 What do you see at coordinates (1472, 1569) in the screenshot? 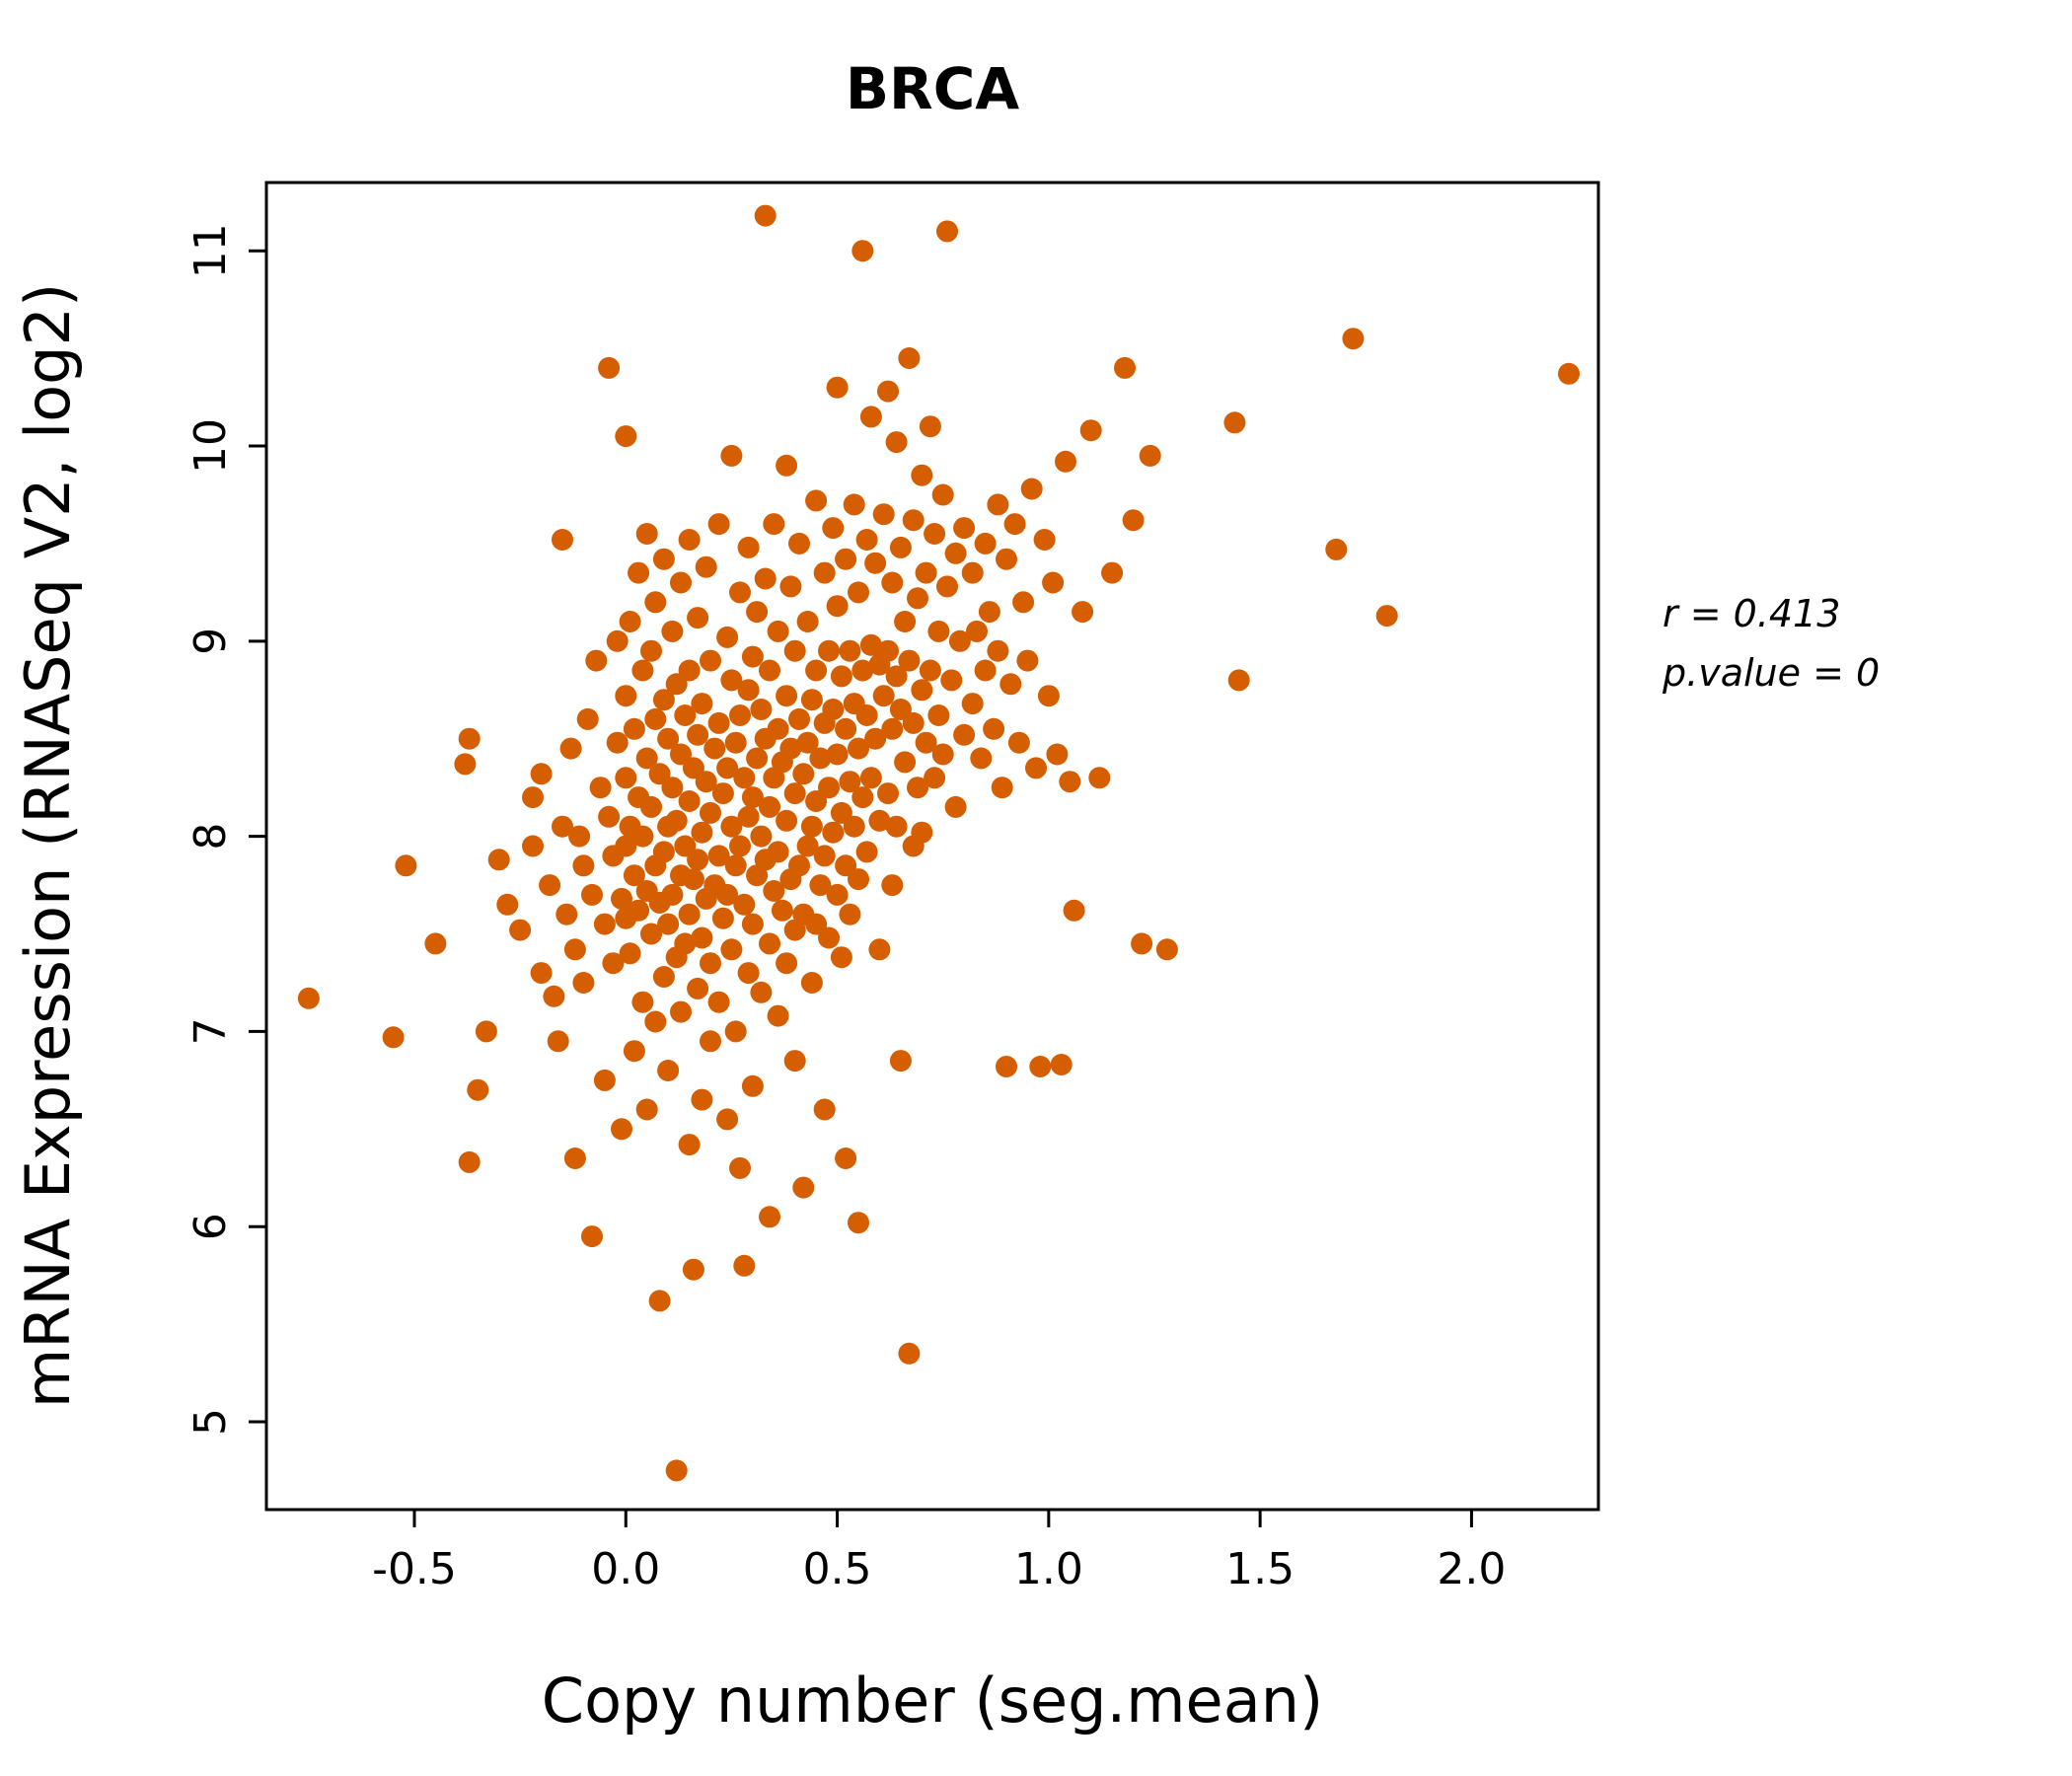
I see `x-tick-label: 2.0` at bounding box center [1472, 1569].